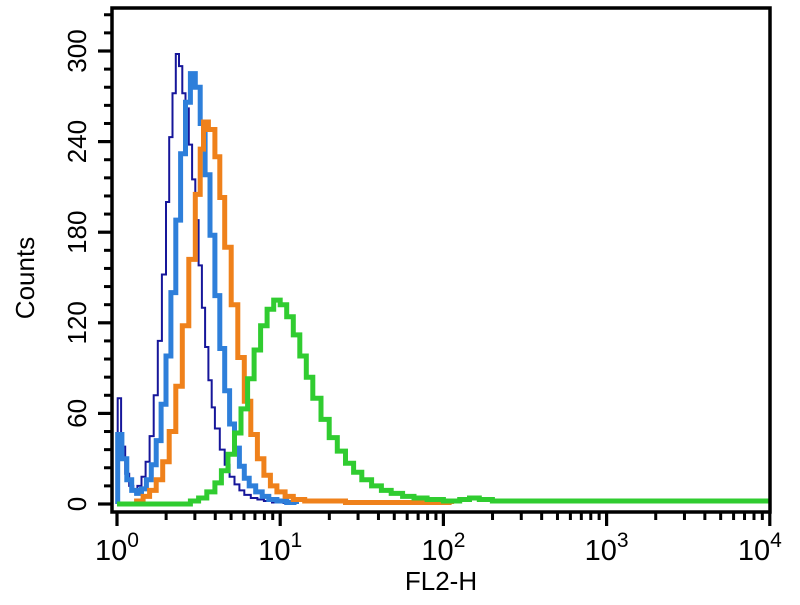 Image resolution: width=800 pixels, height=605 pixels. Describe the element at coordinates (77, 322) in the screenshot. I see `y-tick-label: 120` at that location.